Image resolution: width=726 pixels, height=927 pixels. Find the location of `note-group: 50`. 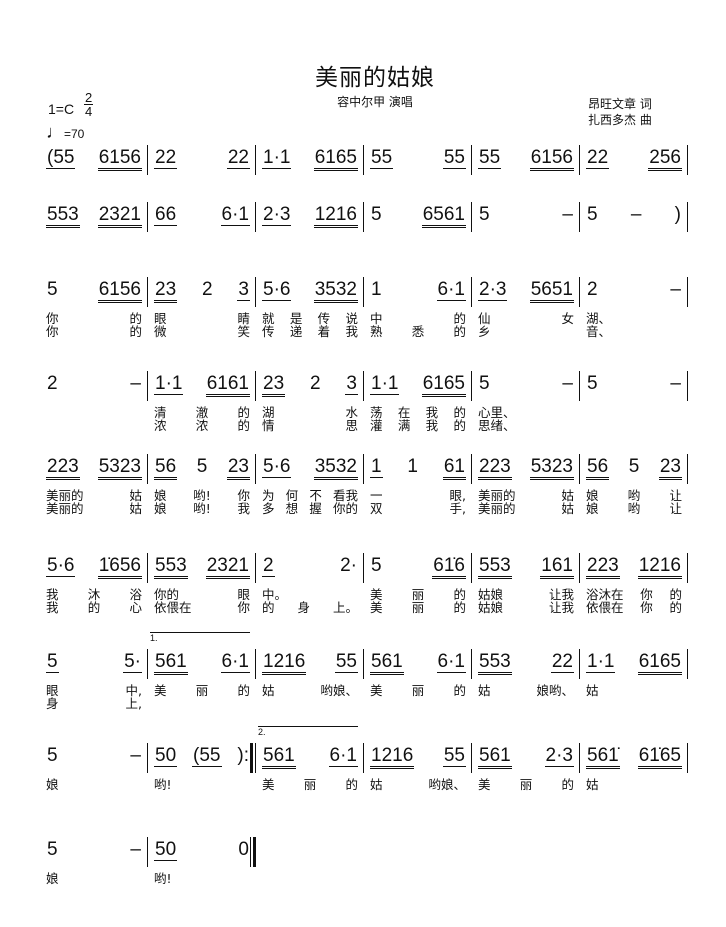

note-group: 50 is located at coordinates (166, 850).